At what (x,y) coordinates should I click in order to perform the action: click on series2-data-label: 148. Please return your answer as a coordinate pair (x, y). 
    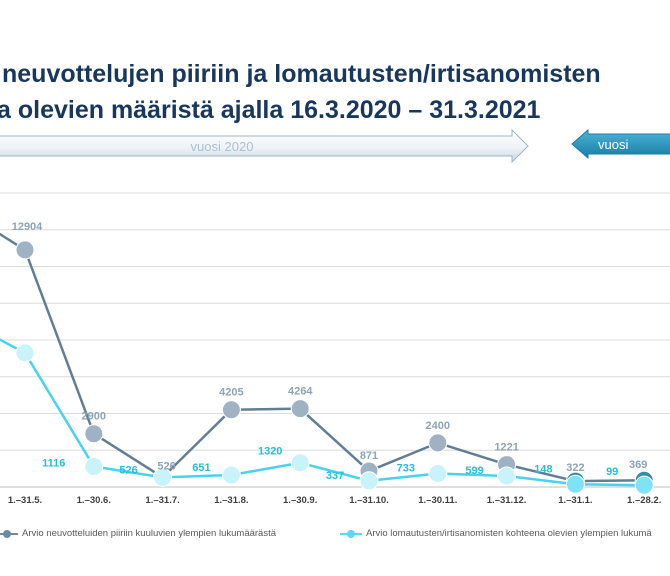
    Looking at the image, I should click on (543, 469).